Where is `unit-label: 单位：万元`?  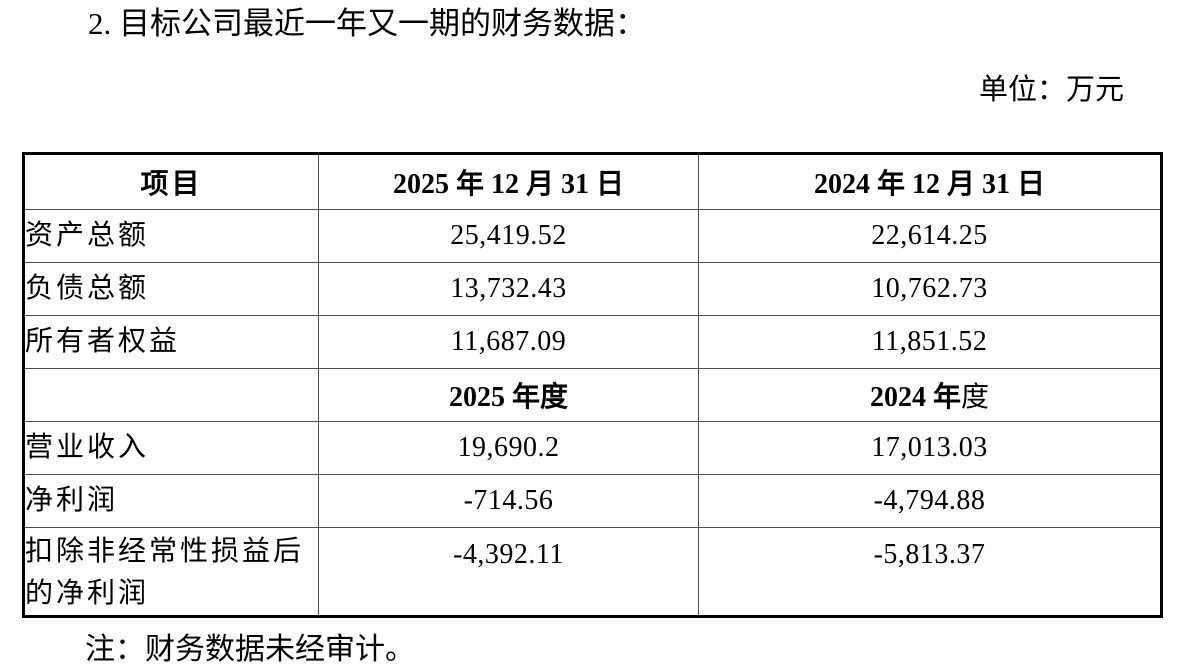
unit-label: 单位：万元 is located at coordinates (1051, 90).